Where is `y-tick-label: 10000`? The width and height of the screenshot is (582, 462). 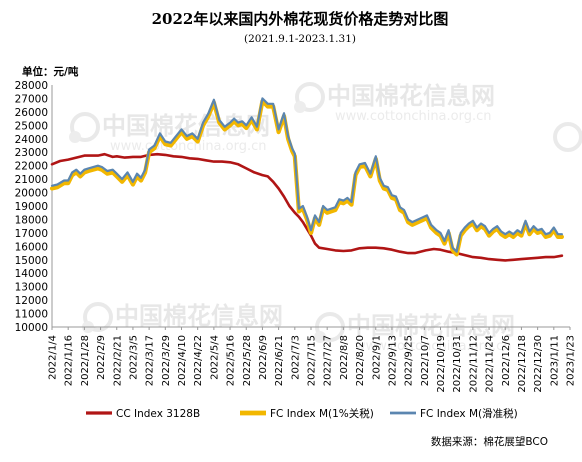 y-tick-label: 10000 is located at coordinates (31, 328).